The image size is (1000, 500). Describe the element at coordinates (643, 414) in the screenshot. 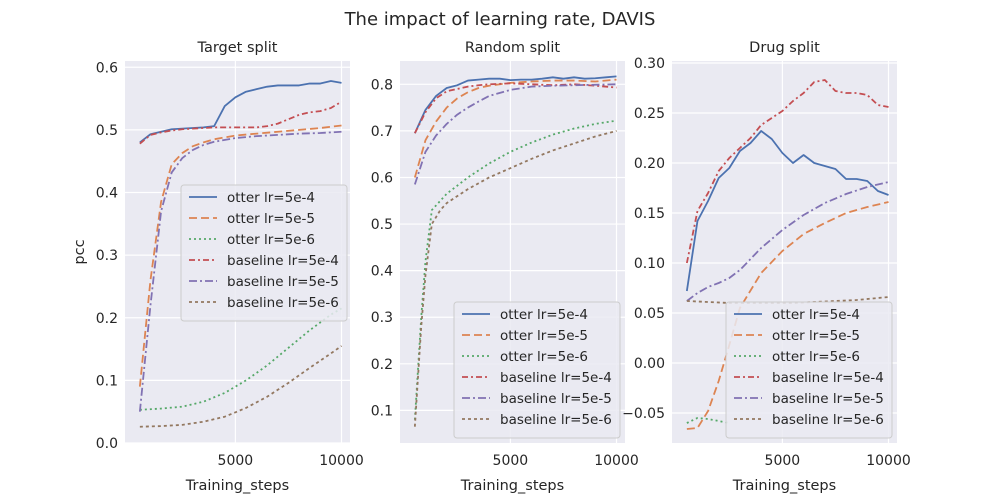

I see `y-tick-label: −0.05` at that location.